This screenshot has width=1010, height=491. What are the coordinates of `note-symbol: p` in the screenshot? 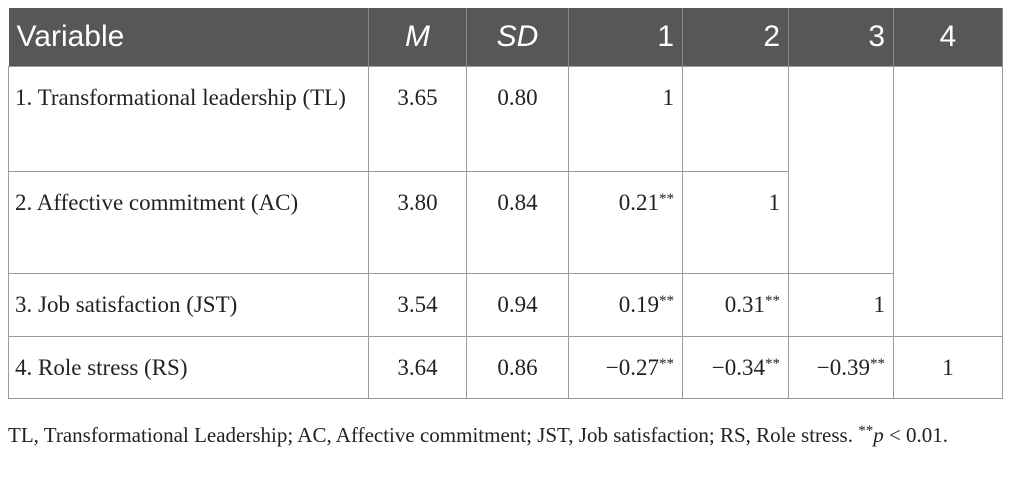 It's located at (878, 435).